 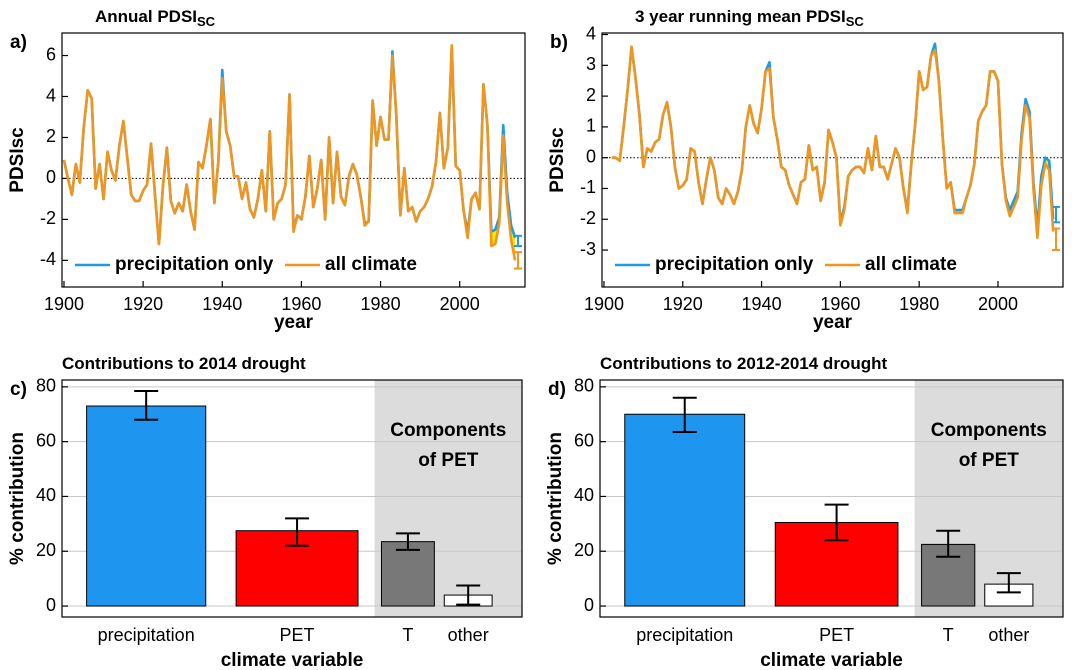 I want to click on y-tick-label: -3, so click(x=588, y=249).